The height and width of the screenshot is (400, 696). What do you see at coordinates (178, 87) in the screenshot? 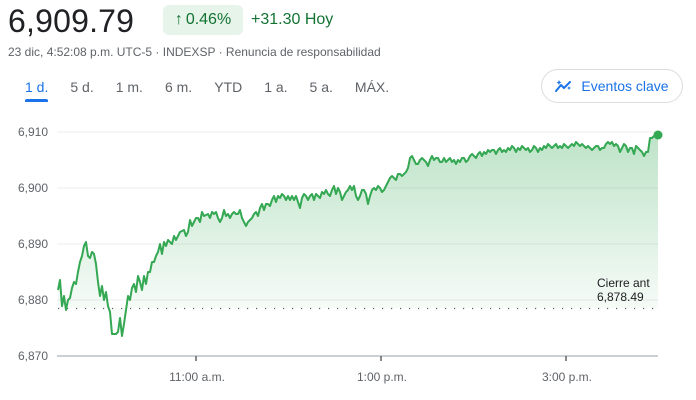
I see `tab-6m: 6 m.` at bounding box center [178, 87].